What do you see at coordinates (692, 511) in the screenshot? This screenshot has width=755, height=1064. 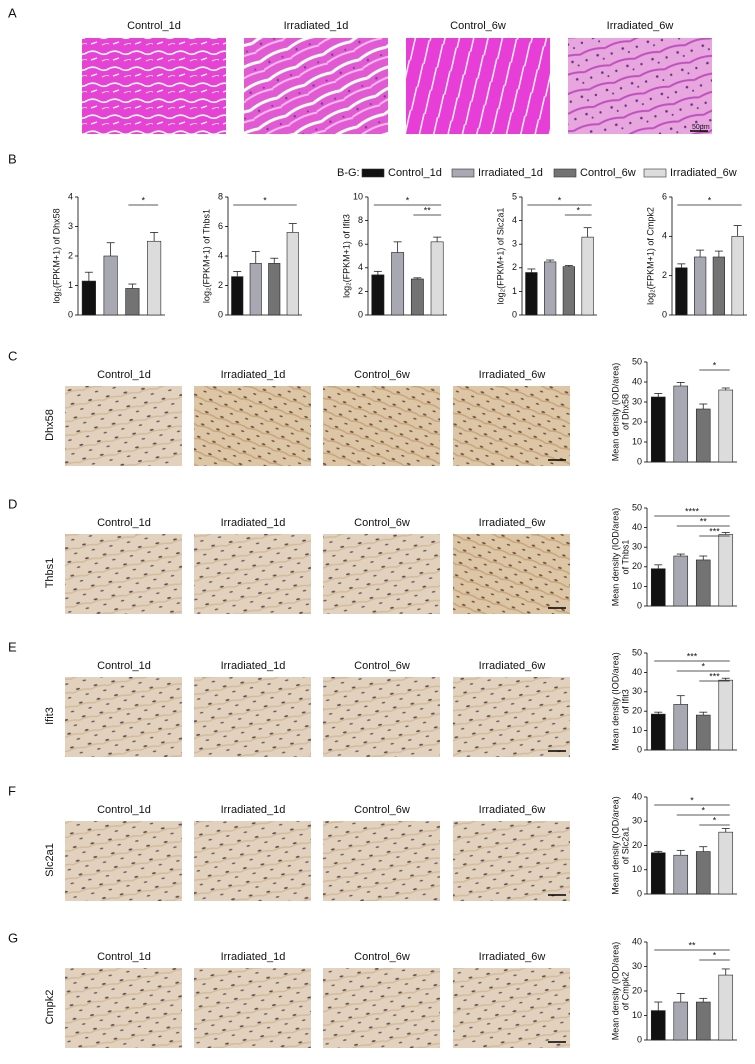 I see `significance-label: ****` at bounding box center [692, 511].